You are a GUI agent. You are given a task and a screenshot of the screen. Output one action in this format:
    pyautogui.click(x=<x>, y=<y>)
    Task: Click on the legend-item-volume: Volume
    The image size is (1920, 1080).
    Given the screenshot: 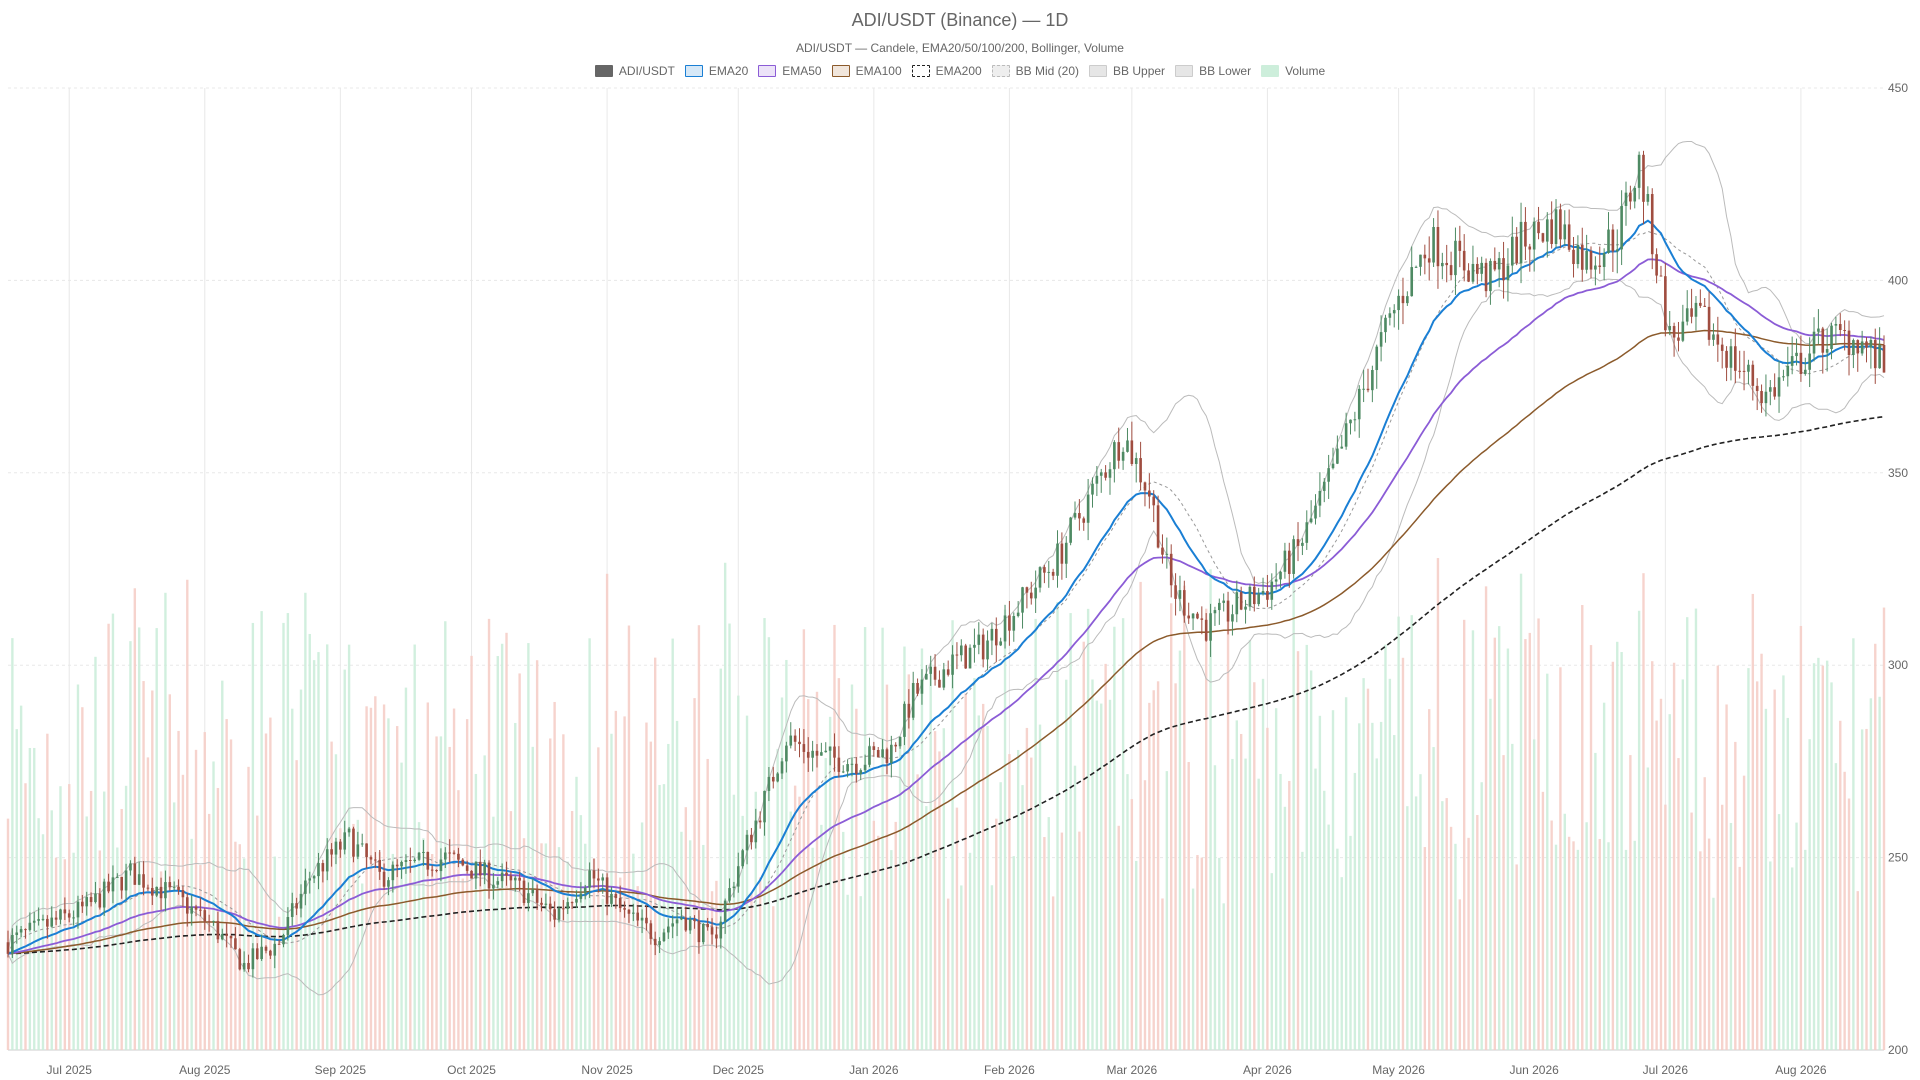 What is the action you would take?
    pyautogui.click(x=1293, y=71)
    